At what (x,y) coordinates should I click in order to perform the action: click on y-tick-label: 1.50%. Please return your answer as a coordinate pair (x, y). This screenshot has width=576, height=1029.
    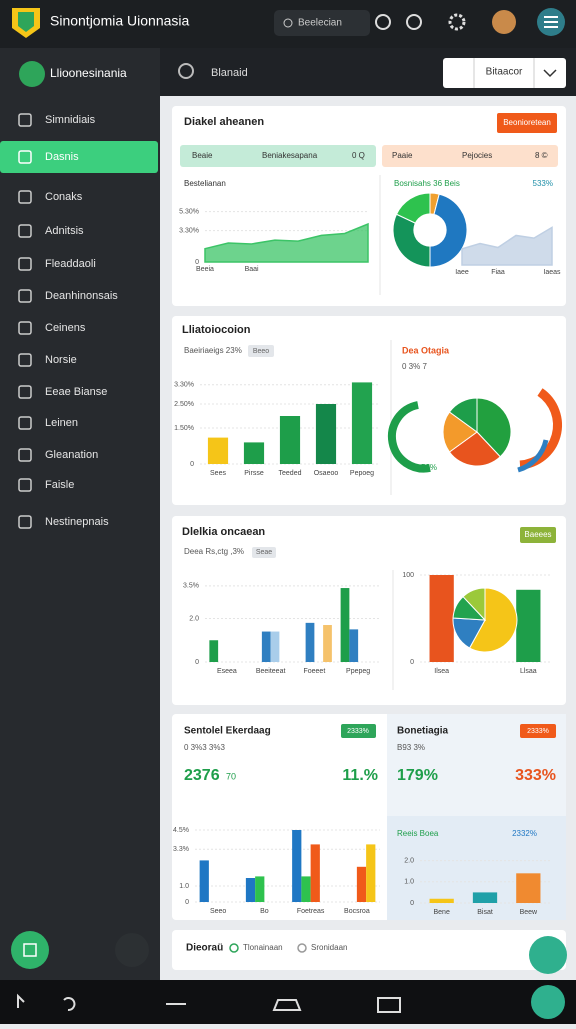
    Looking at the image, I should click on (184, 428).